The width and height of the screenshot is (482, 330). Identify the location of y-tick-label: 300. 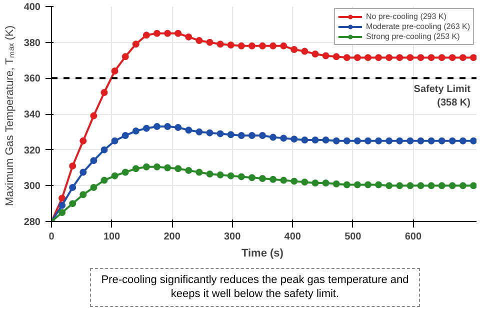
(32, 186).